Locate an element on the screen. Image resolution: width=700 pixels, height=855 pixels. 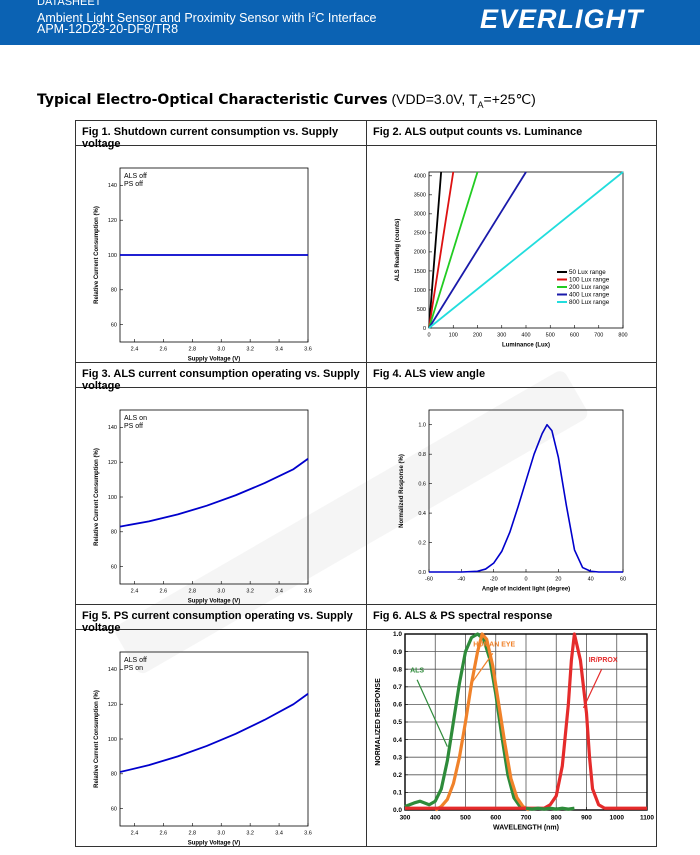
x-tick-label: 3.2 is located at coordinates (250, 350).